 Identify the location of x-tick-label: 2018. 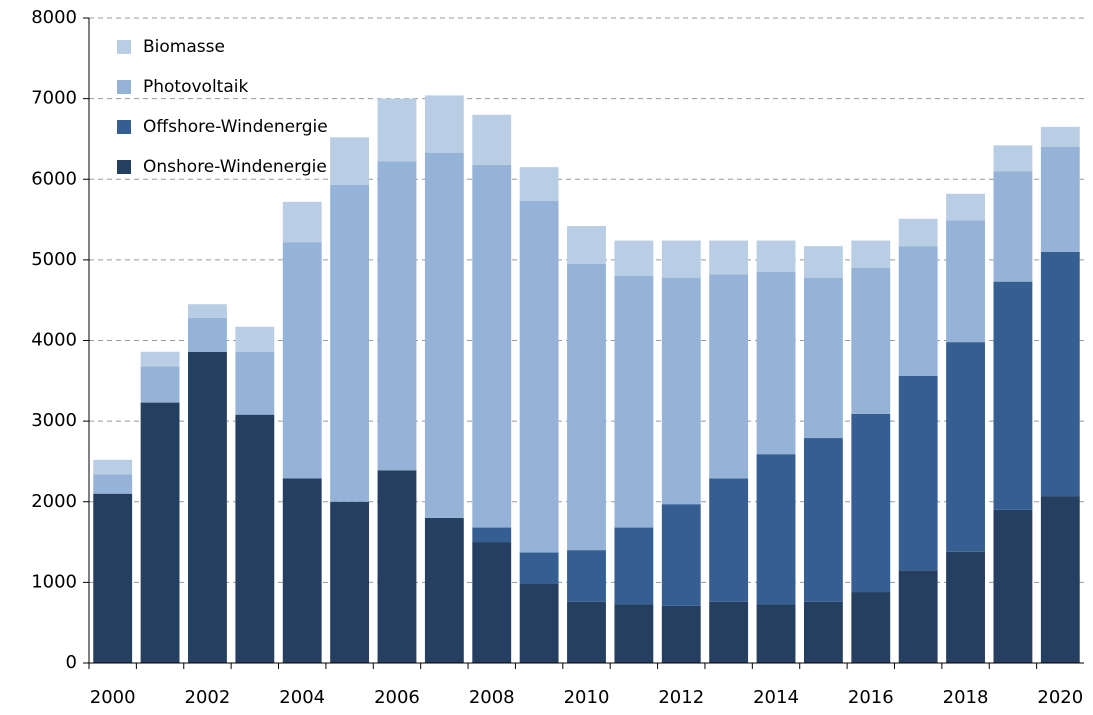
(966, 697).